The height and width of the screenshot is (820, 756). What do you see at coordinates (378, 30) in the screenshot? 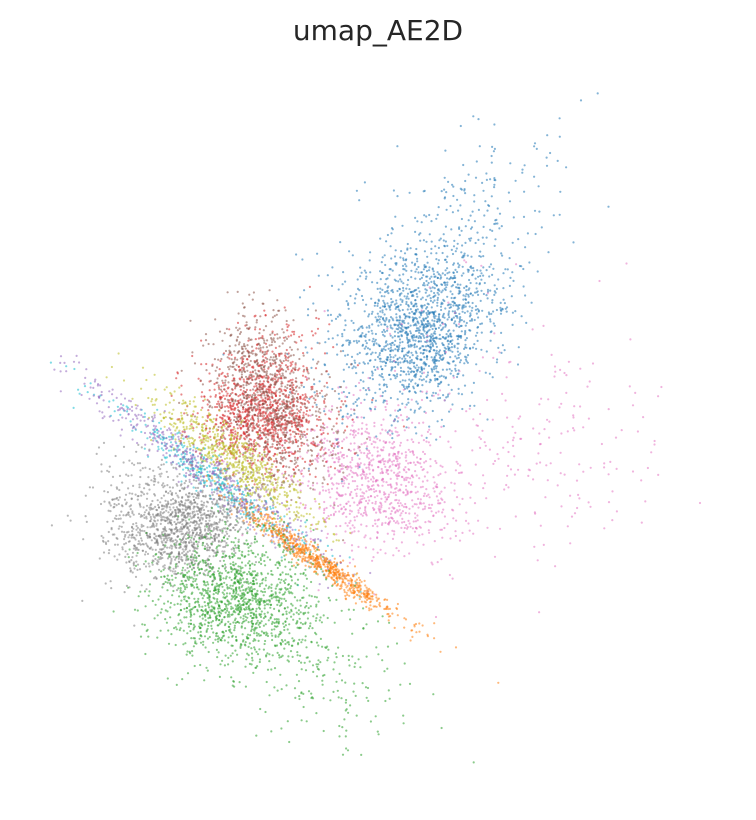
I see `chart-title: umap_AE2D` at bounding box center [378, 30].